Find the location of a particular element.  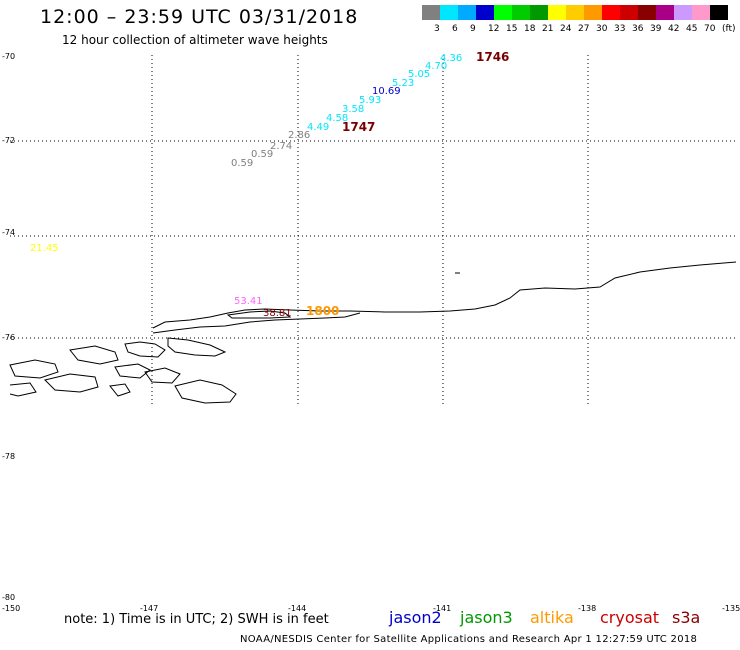

wave-height-value: 4.58 is located at coordinates (337, 118).